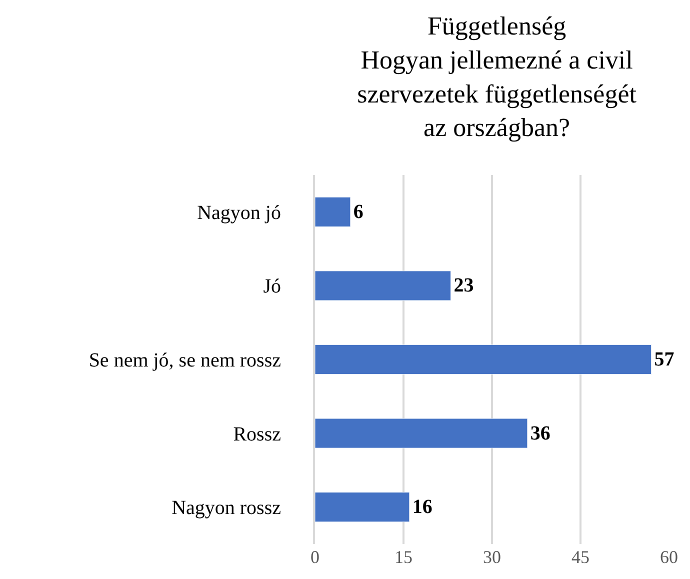  Describe the element at coordinates (669, 557) in the screenshot. I see `x-tick-label: 60` at that location.